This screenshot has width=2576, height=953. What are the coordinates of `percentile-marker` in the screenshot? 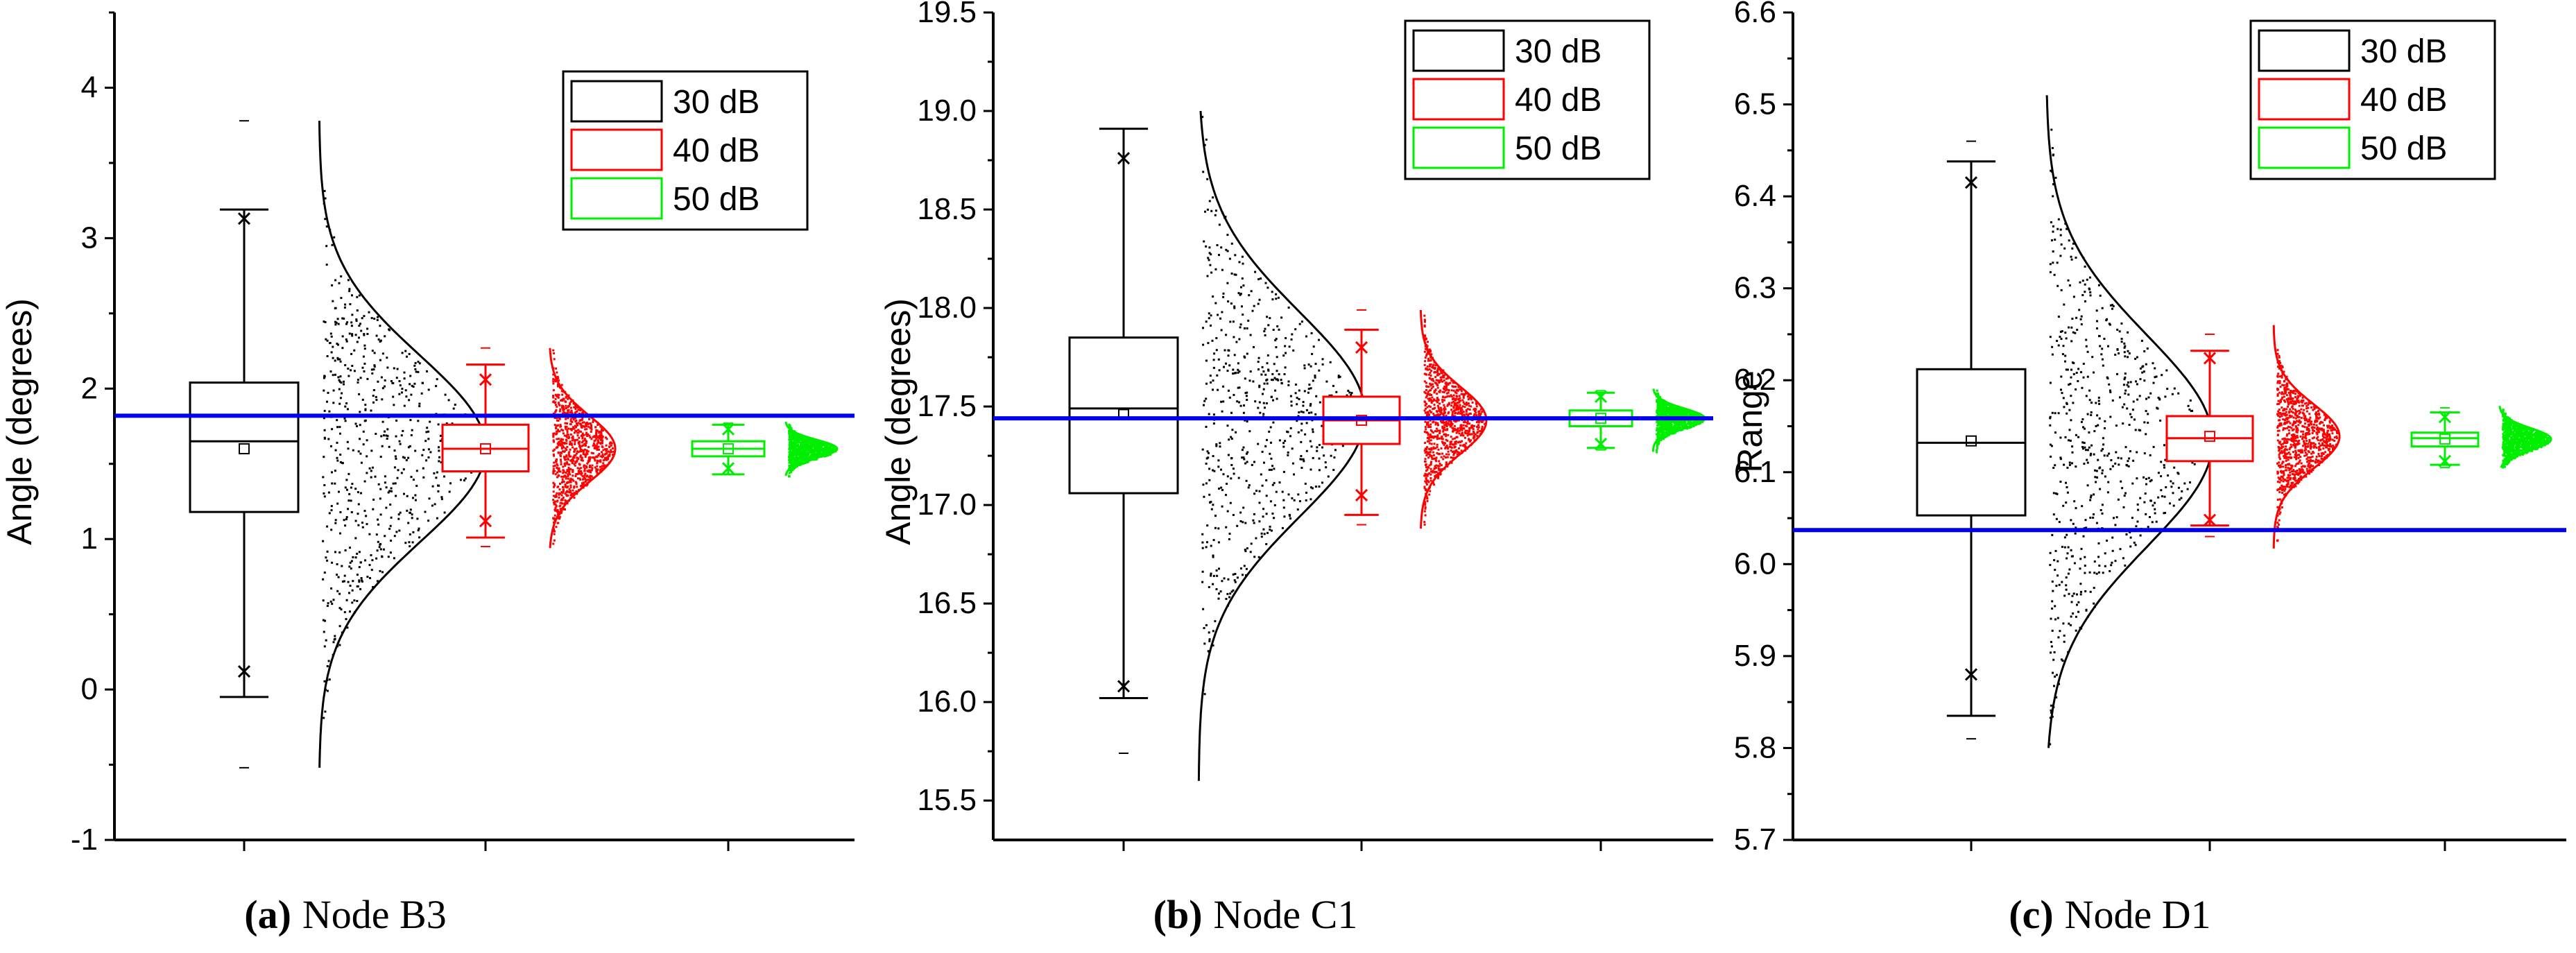 It's located at (485, 521).